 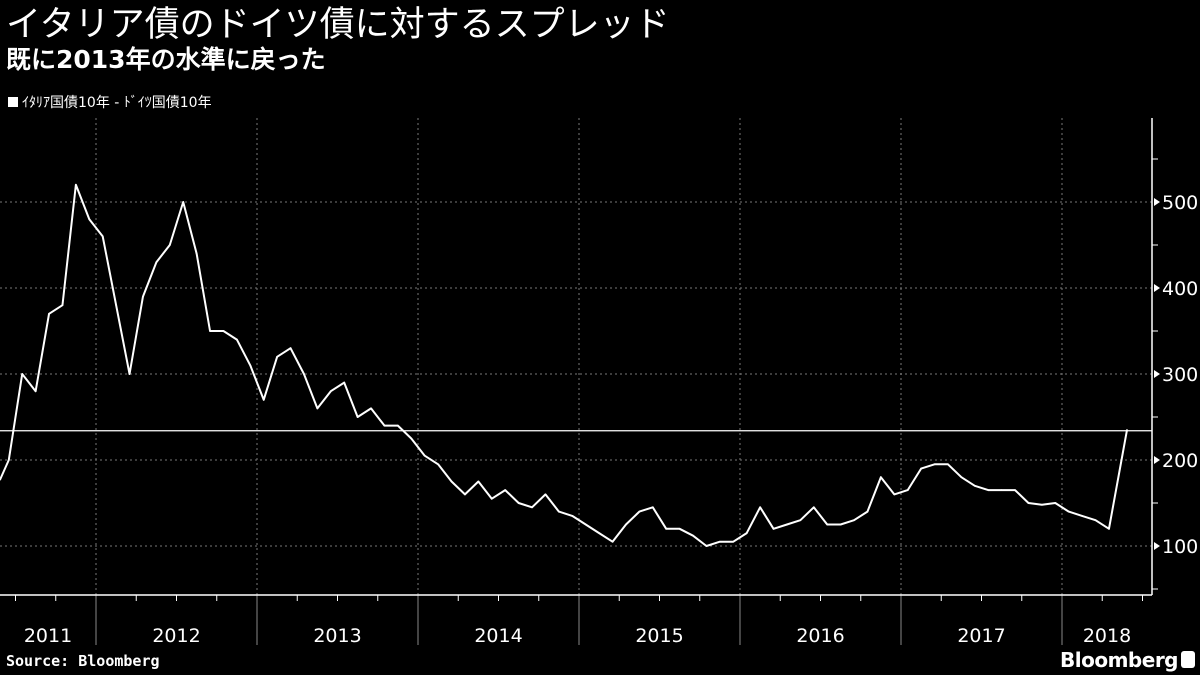 I want to click on y-tick-label: 200, so click(x=1180, y=461).